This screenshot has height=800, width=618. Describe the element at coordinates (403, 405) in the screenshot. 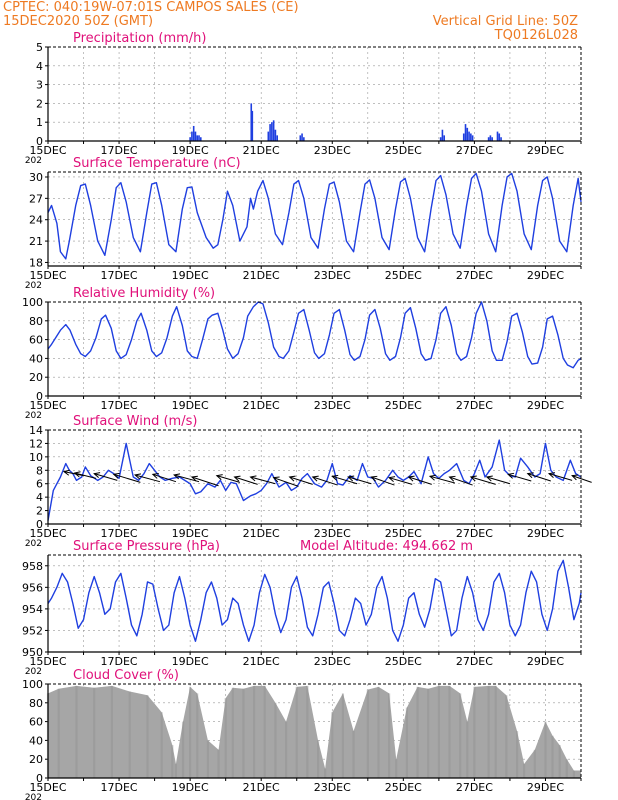

I see `x-tick-label: 25DEC` at that location.